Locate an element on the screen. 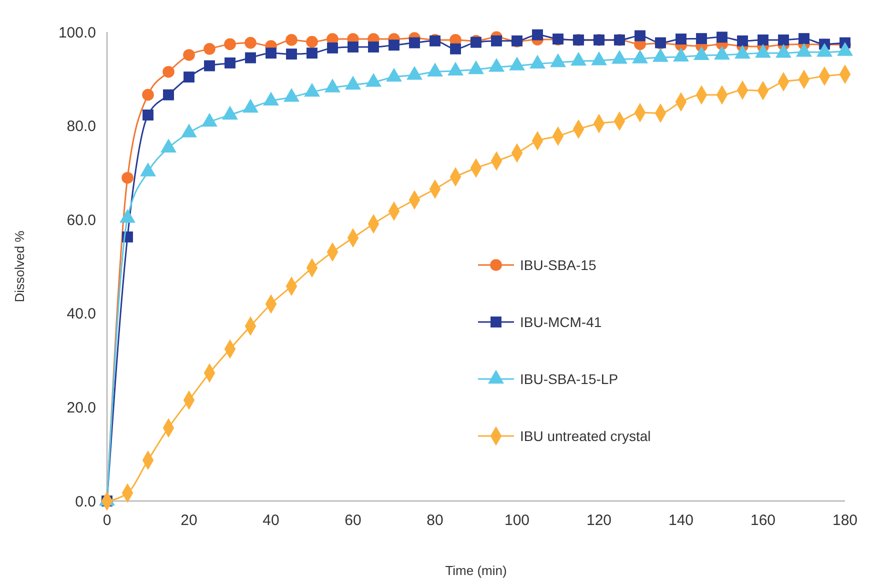 The height and width of the screenshot is (583, 870). x-tick-label: 60 is located at coordinates (353, 520).